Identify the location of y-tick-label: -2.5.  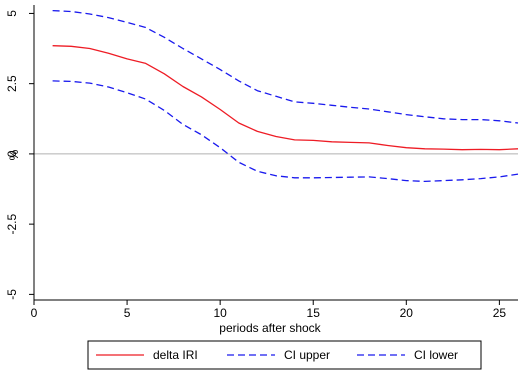
(12, 223).